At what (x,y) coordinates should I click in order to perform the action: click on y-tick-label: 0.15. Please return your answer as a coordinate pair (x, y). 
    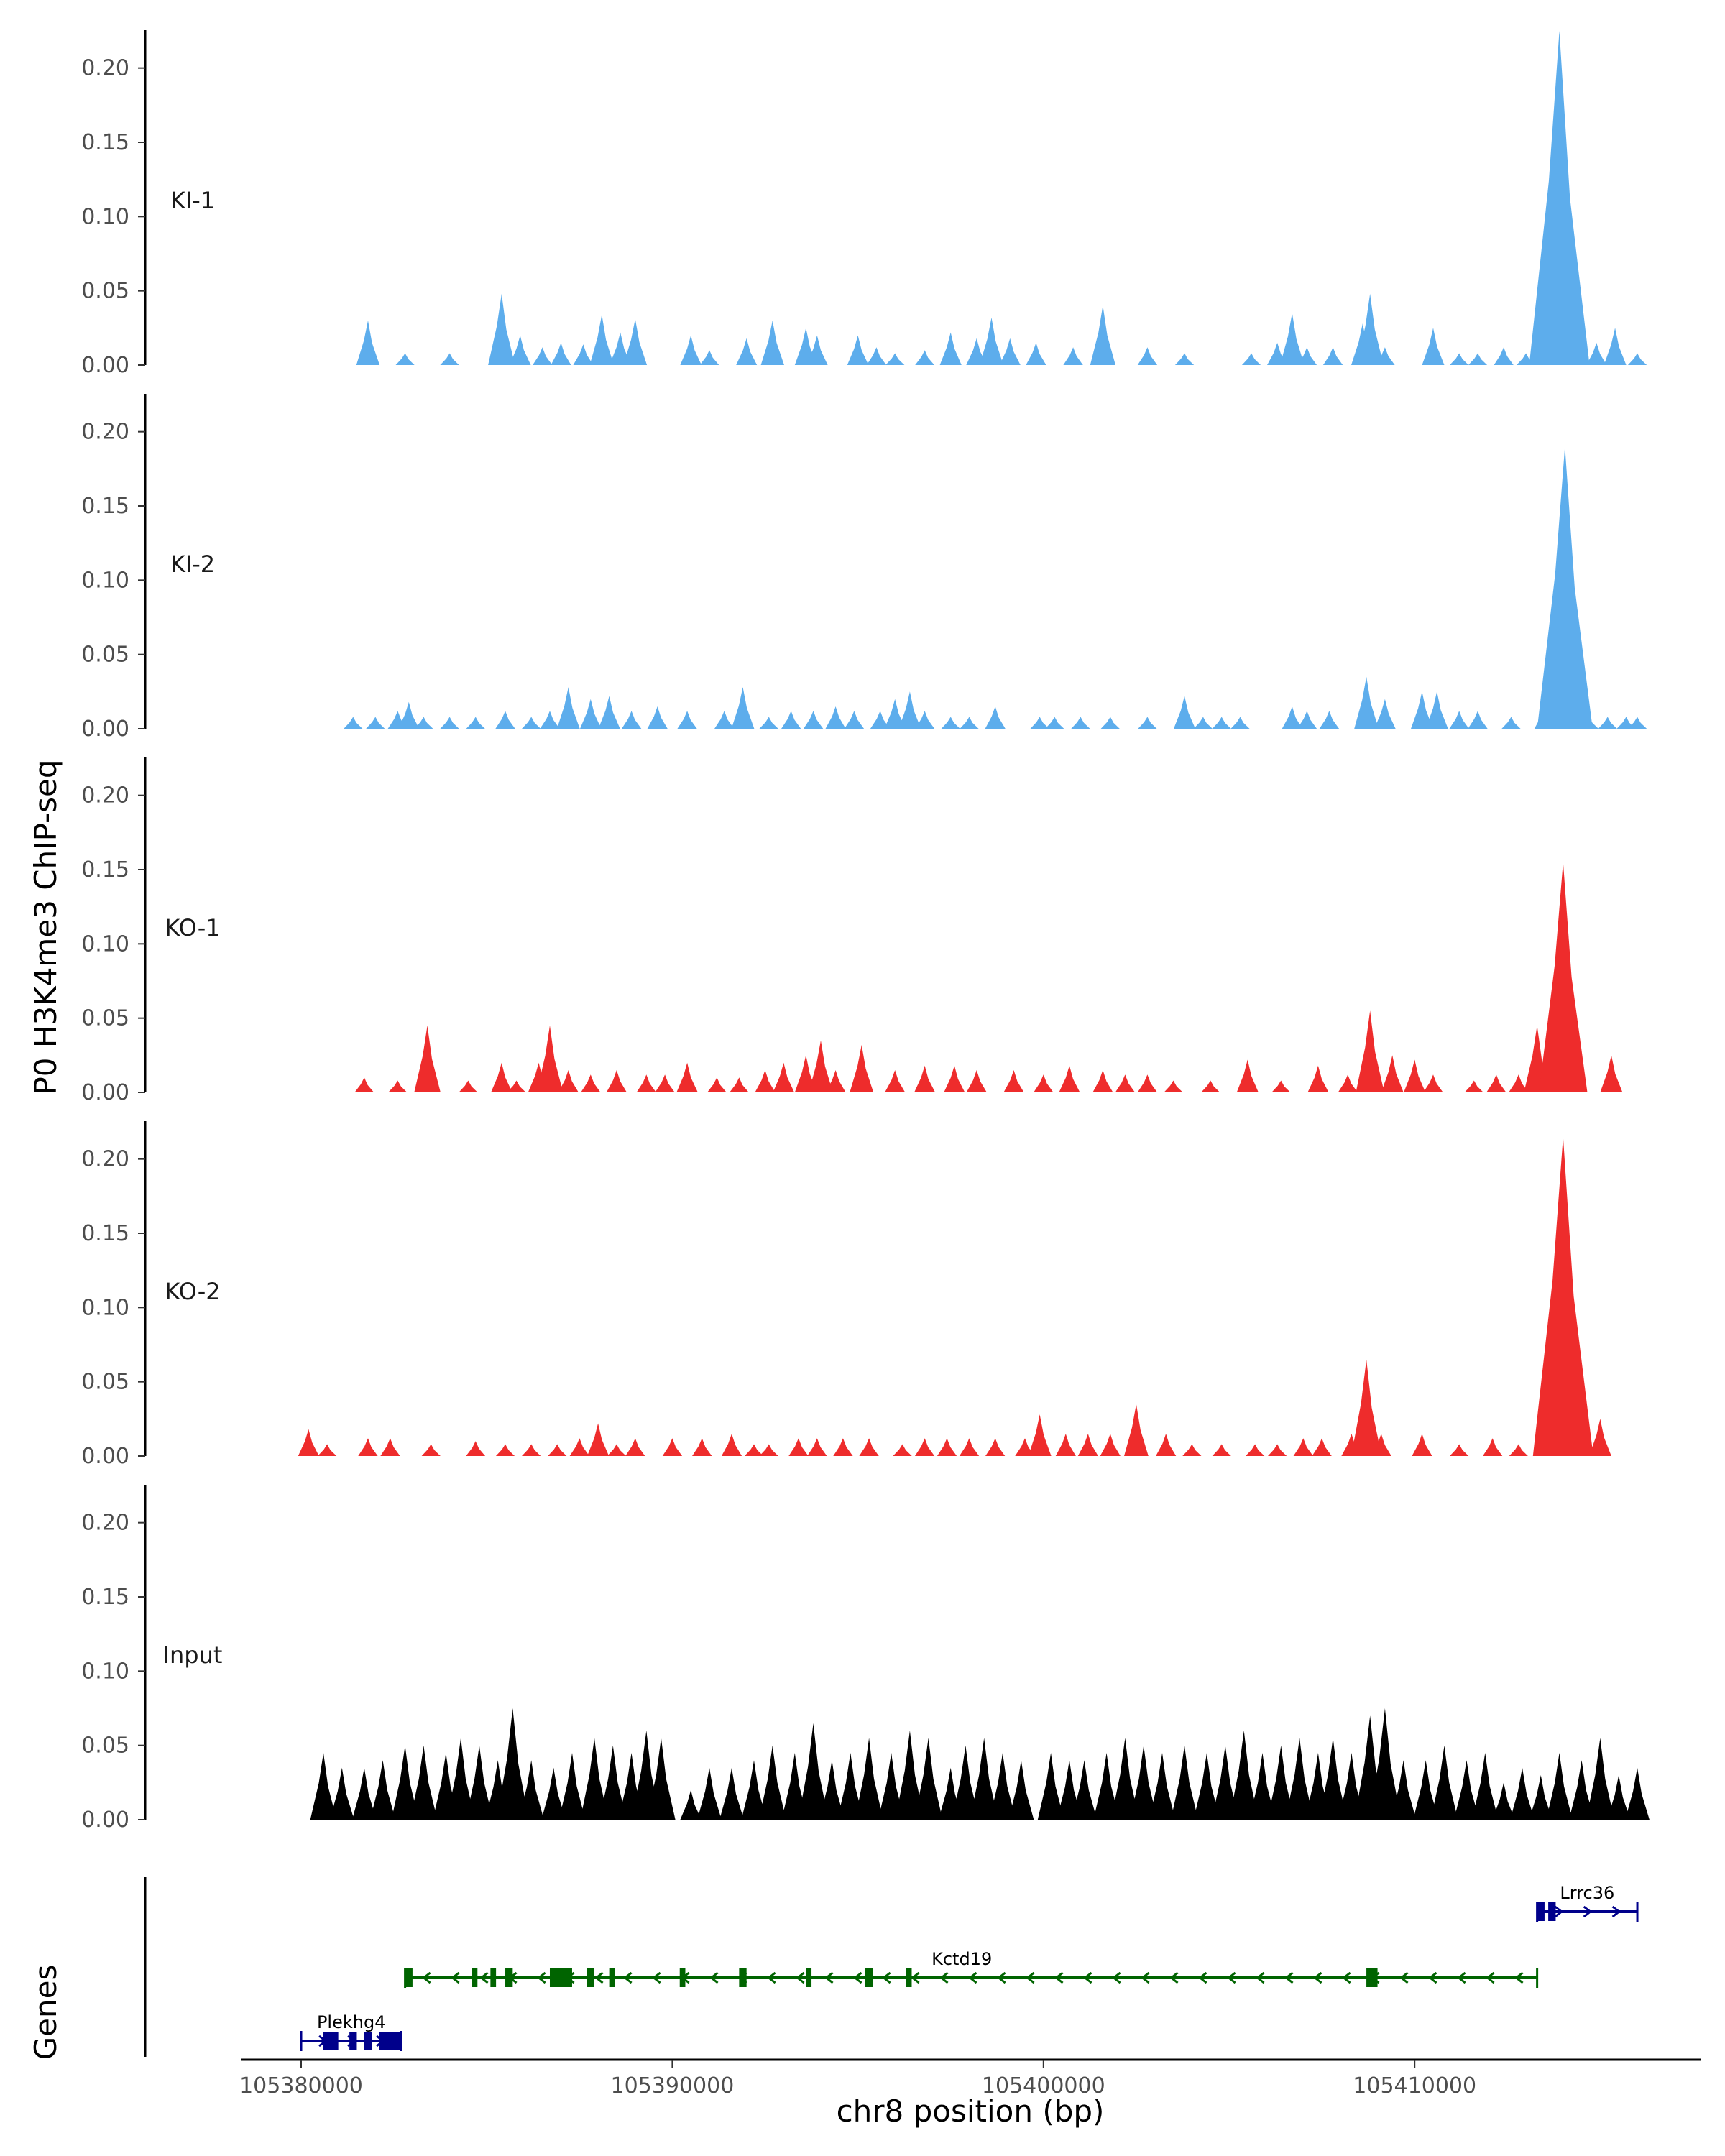
    Looking at the image, I should click on (105, 142).